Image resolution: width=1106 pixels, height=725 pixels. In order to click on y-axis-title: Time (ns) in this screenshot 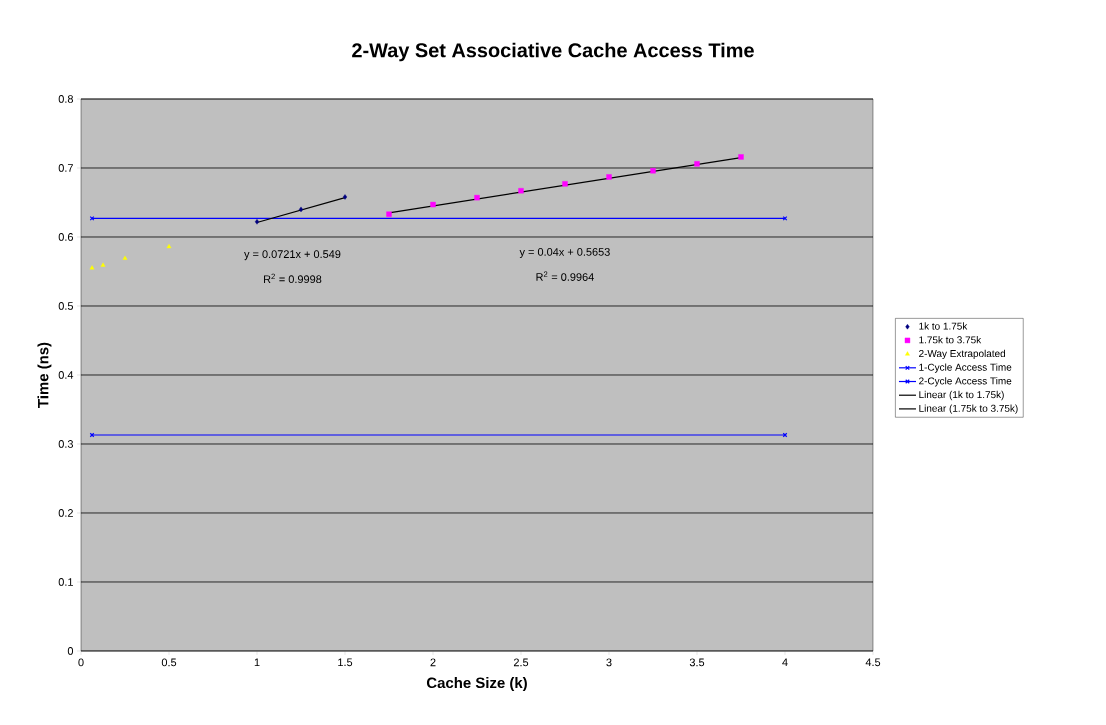, I will do `click(44, 375)`.